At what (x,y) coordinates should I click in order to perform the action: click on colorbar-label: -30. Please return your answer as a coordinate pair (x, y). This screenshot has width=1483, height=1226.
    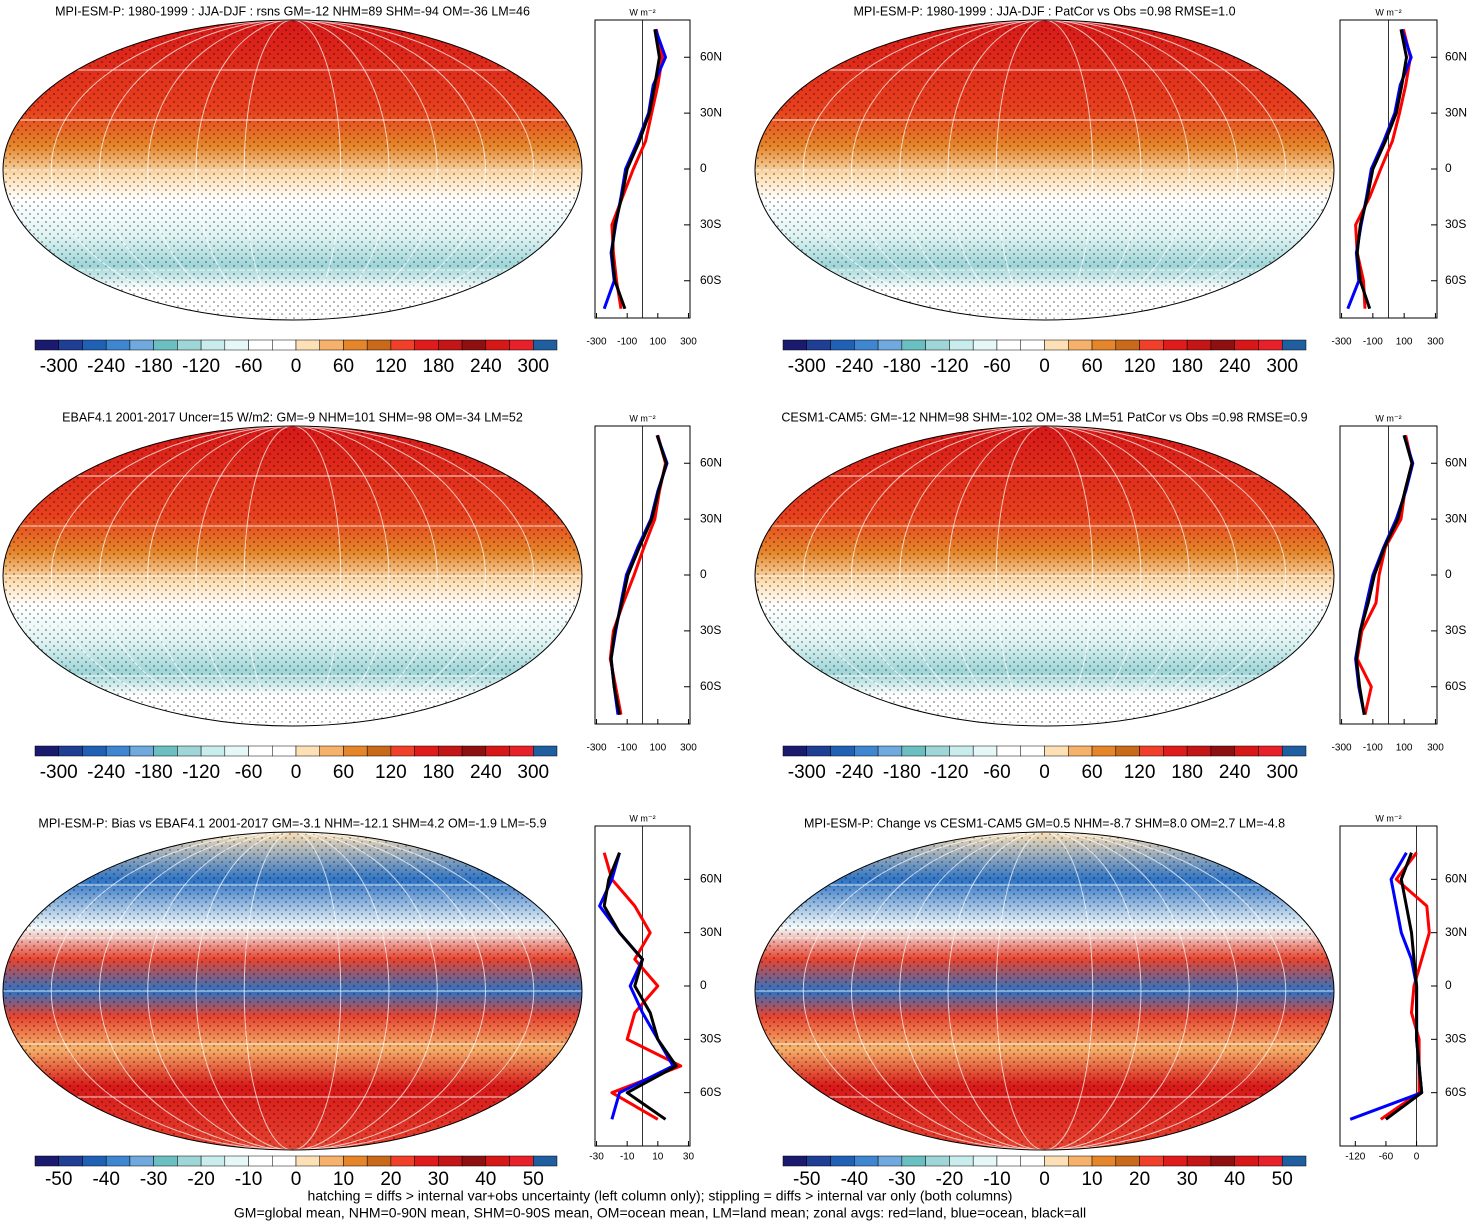
    Looking at the image, I should click on (153, 1179).